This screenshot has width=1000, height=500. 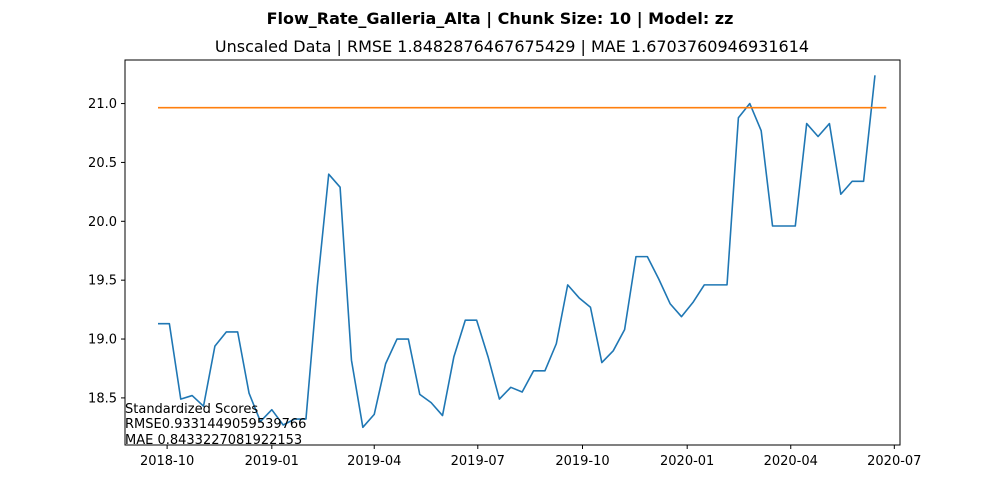 I want to click on x-tick-label: 2020-01, so click(x=687, y=461).